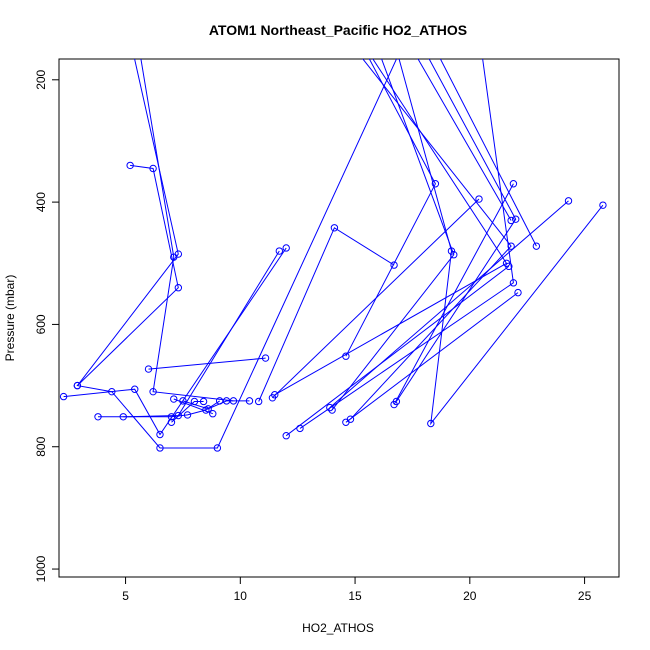 The image size is (650, 650). What do you see at coordinates (41, 568) in the screenshot?
I see `y-tick-label: 1000` at bounding box center [41, 568].